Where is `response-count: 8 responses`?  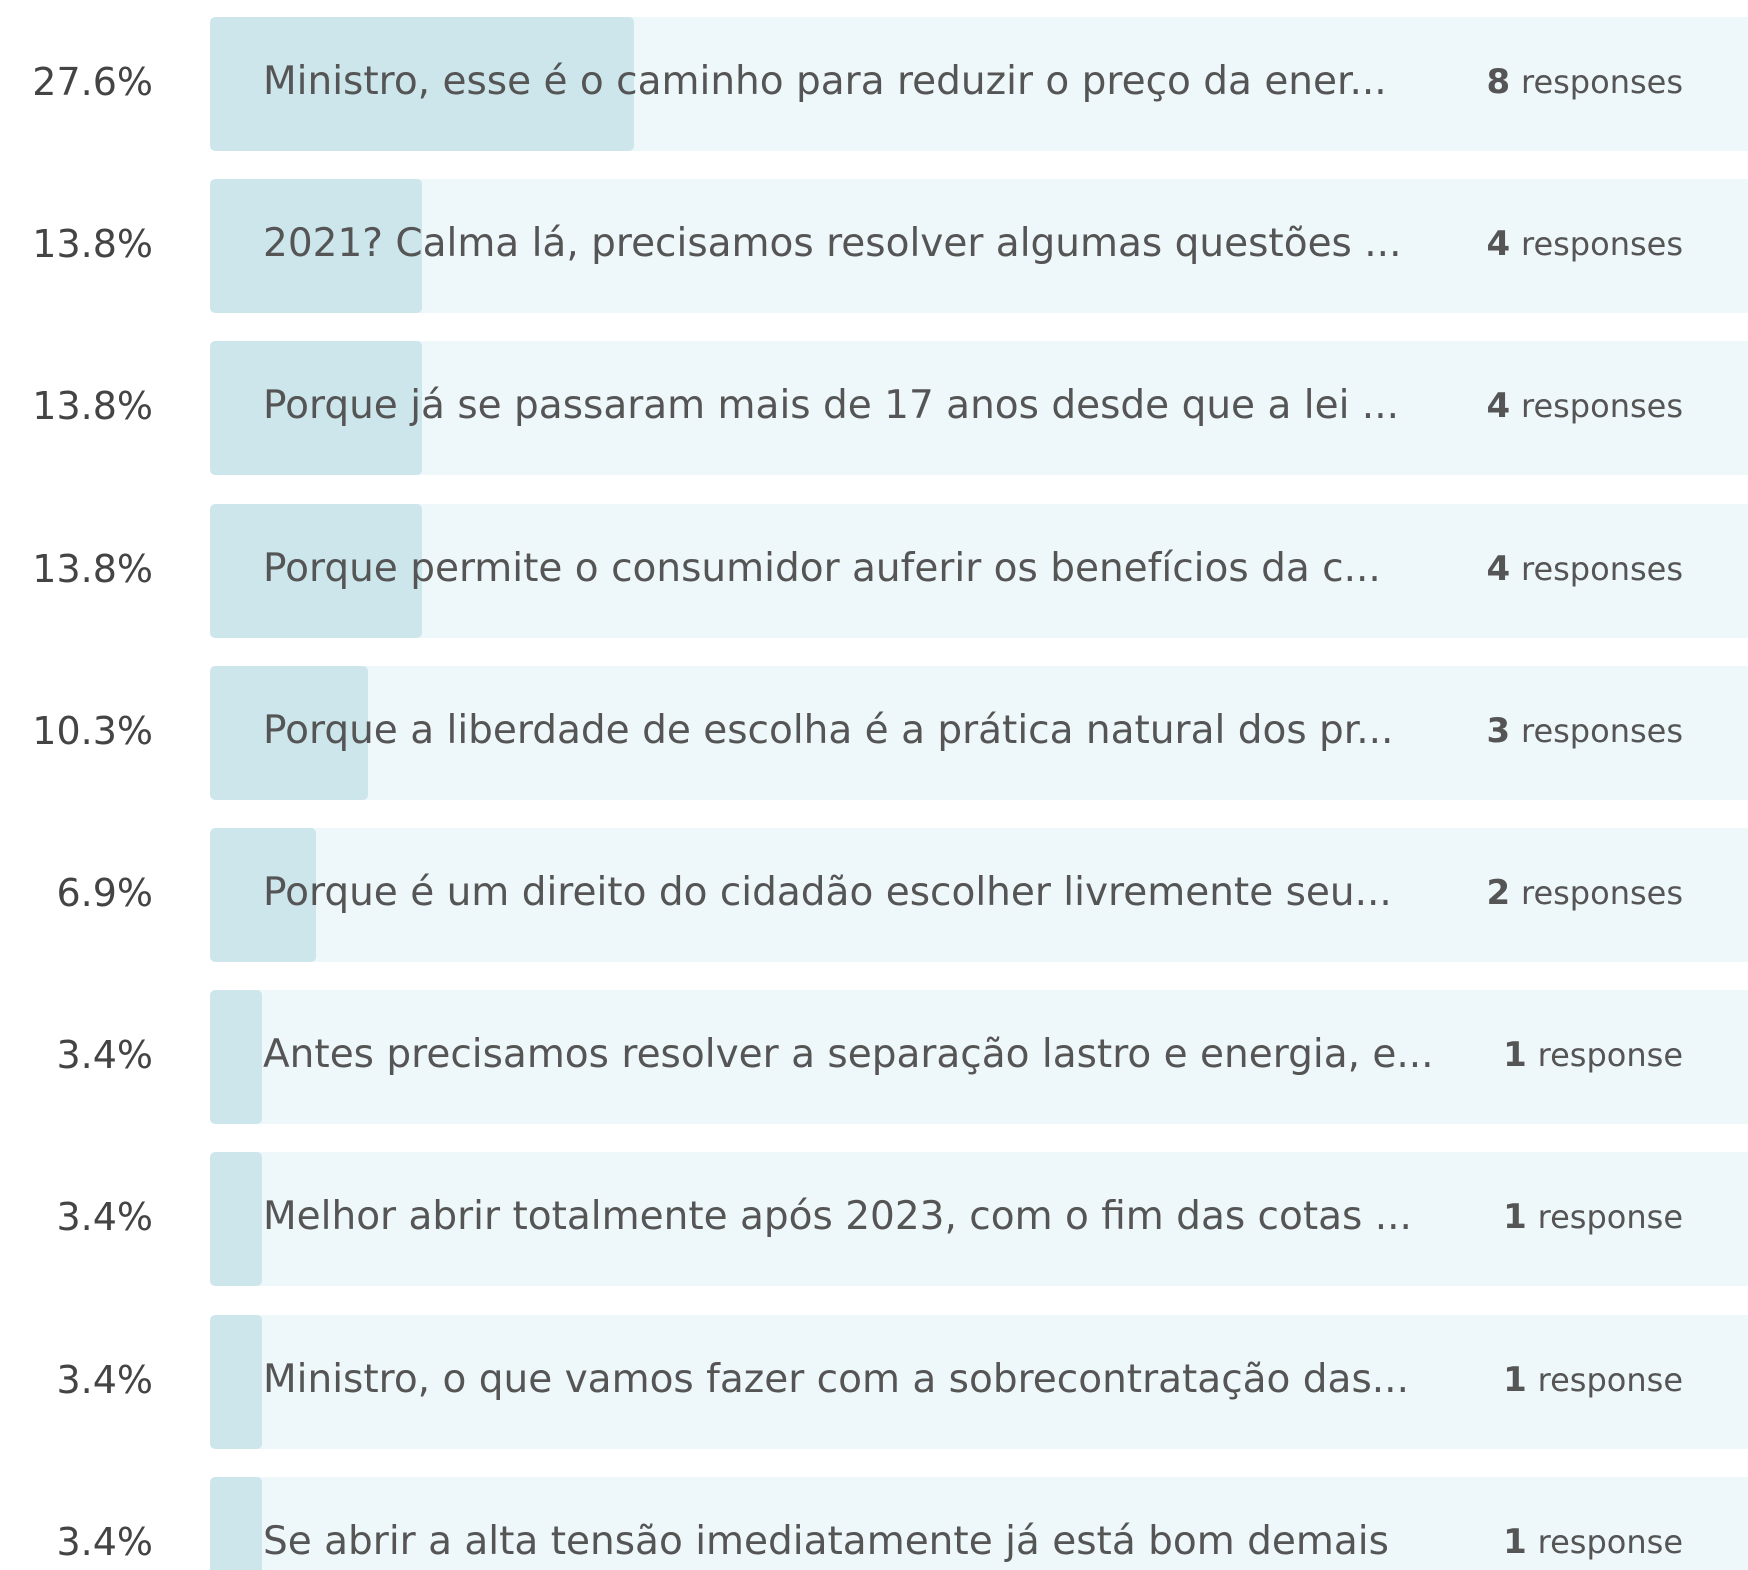
response-count: 8 responses is located at coordinates (1585, 82).